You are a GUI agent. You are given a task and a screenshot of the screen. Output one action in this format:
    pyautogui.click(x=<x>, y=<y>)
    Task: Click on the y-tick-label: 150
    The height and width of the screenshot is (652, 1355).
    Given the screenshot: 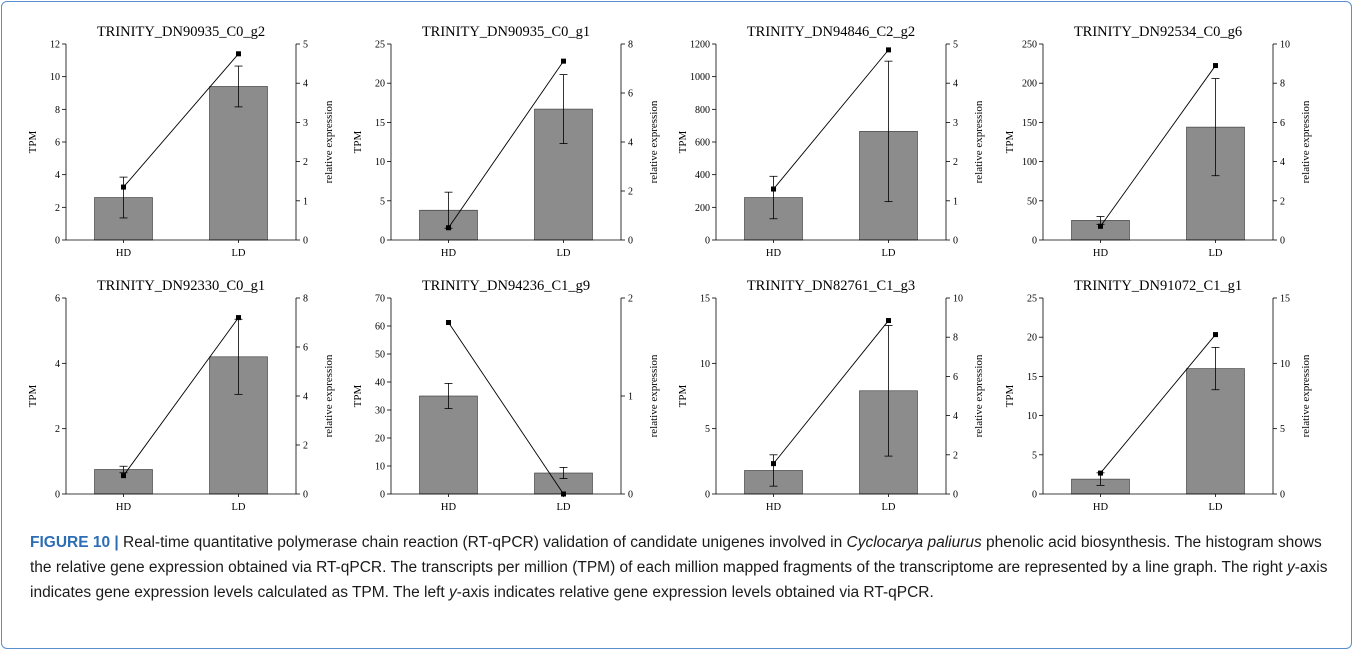 What is the action you would take?
    pyautogui.click(x=1029, y=123)
    